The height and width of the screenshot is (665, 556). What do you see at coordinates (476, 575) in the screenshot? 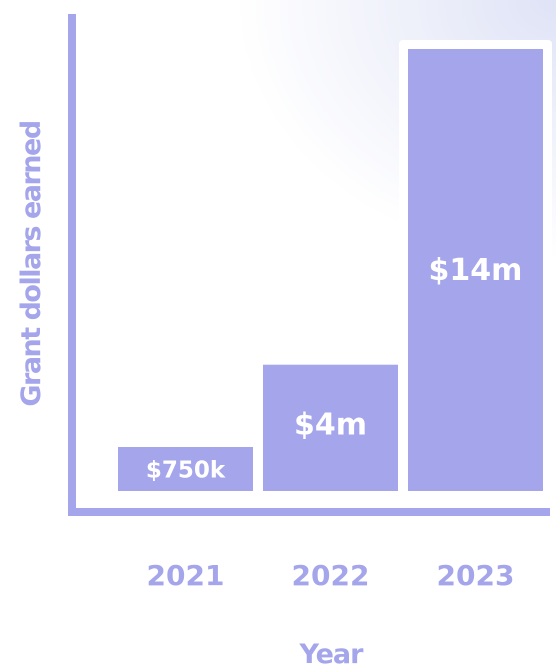
I see `x-tick-label-2023: 2023` at bounding box center [476, 575].